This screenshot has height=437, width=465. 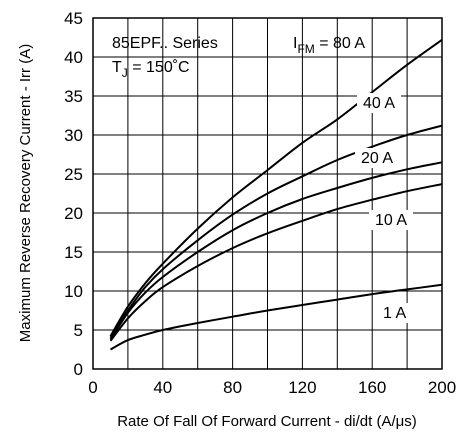 I want to click on ifm-annotation: IFM = 80 A, so click(x=329, y=45).